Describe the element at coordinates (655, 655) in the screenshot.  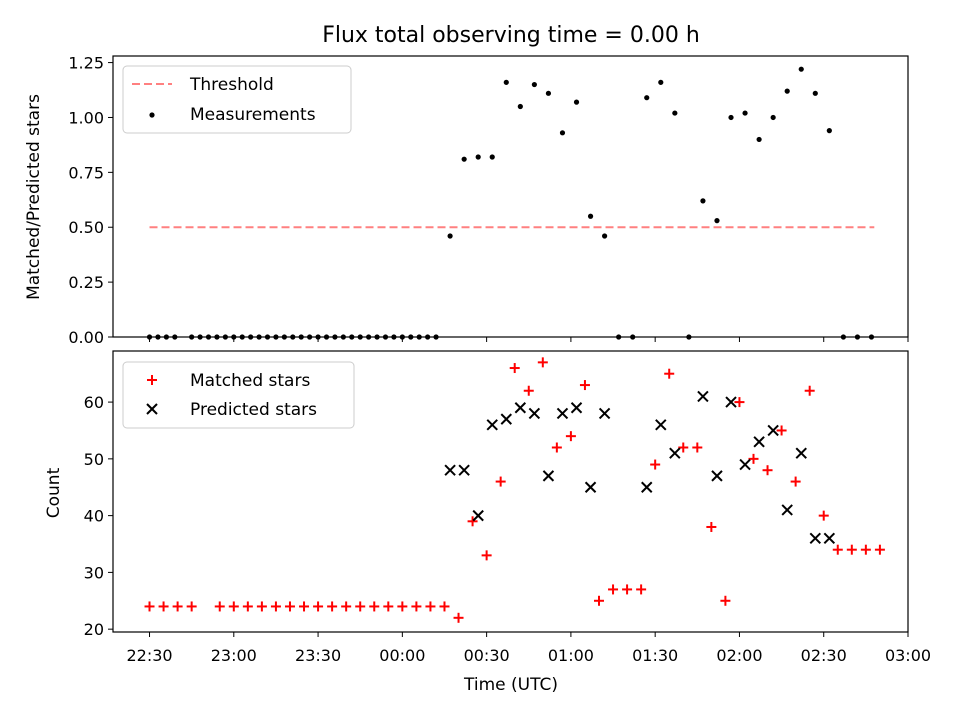
I see `x-tick-label: 01:30` at that location.